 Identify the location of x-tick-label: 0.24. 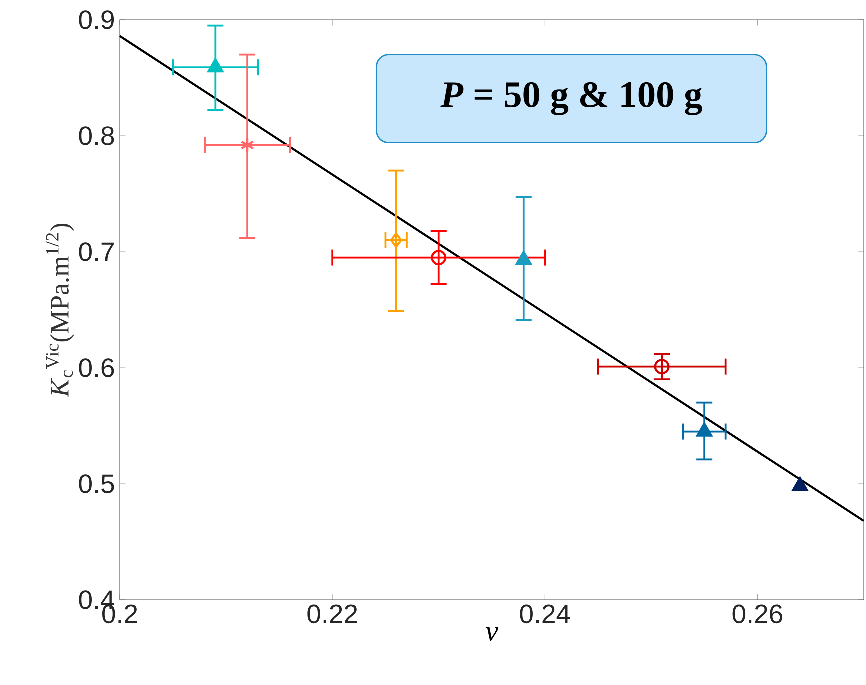
(545, 614).